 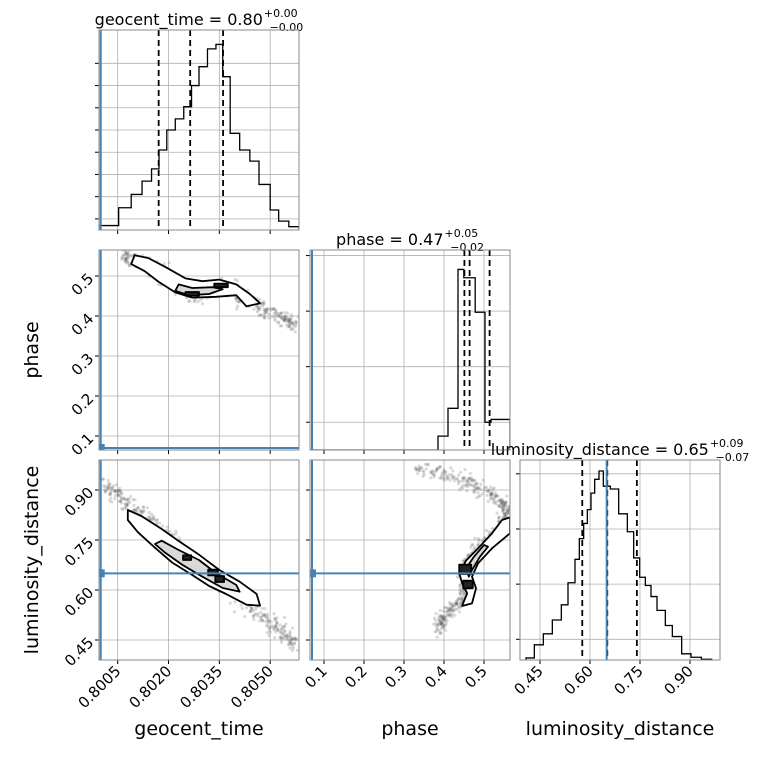 I want to click on xtick-label: 0.4, so click(x=436, y=677).